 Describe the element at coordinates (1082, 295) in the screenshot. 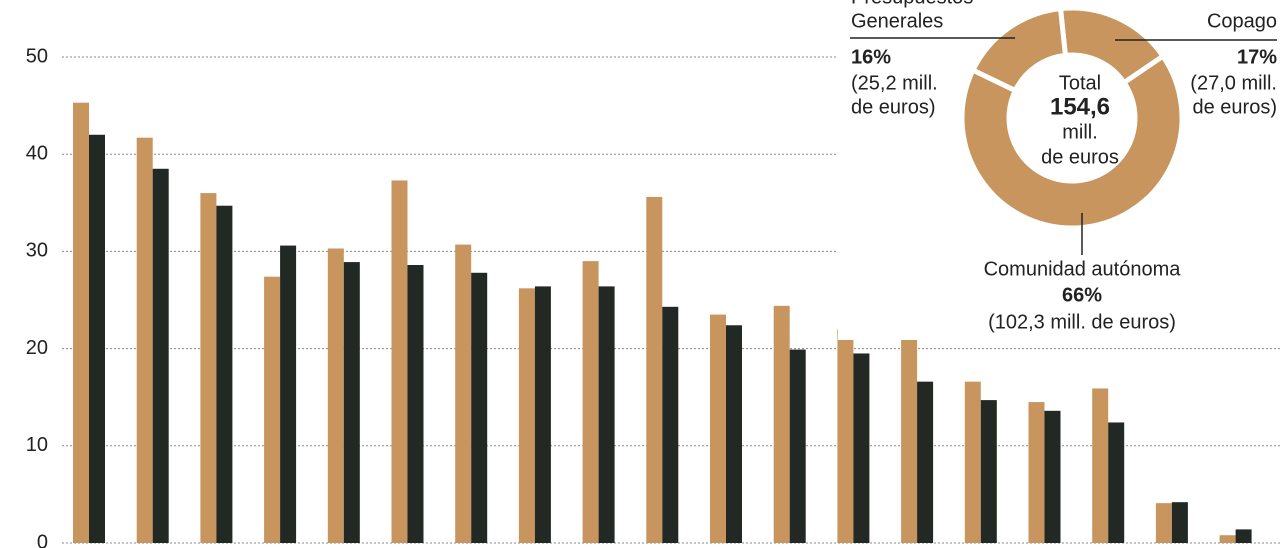

I see `slice-value-label: 66%` at that location.